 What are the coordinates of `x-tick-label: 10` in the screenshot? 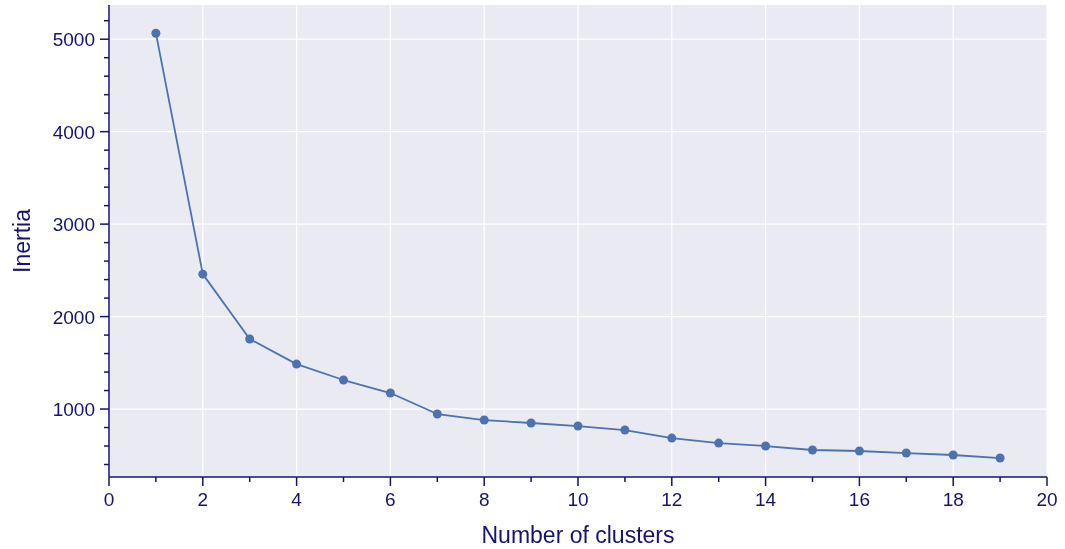 It's located at (578, 499).